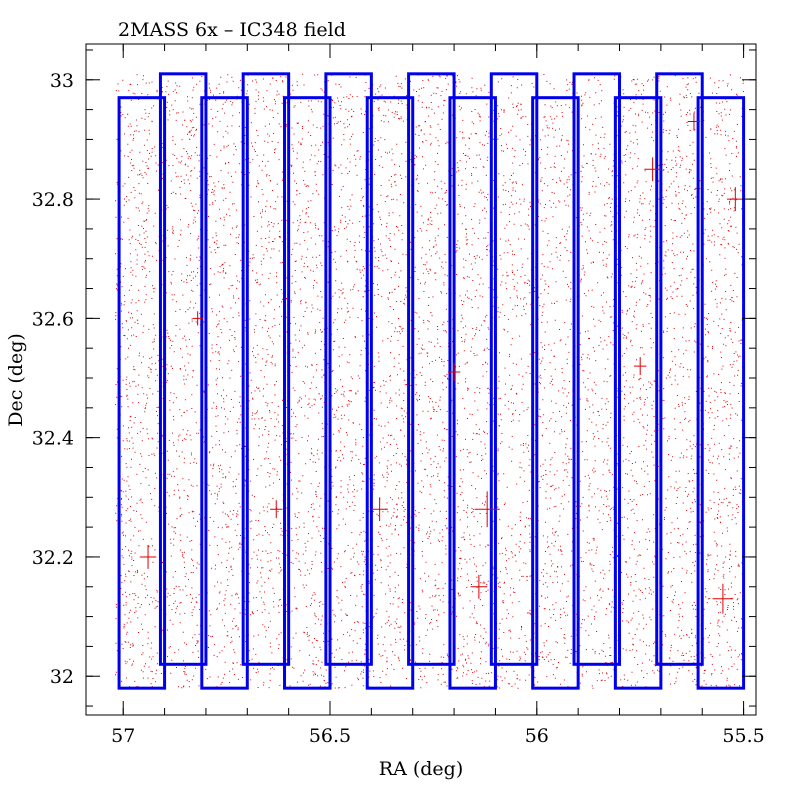 The height and width of the screenshot is (800, 800). I want to click on chart-title: 2MASS 6x – IC348 field, so click(232, 30).